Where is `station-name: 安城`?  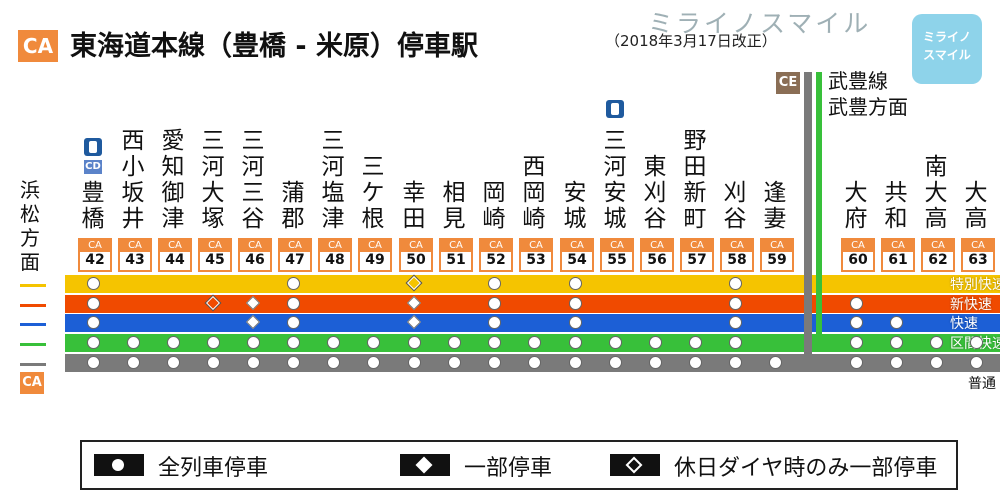
station-name: 安城 is located at coordinates (575, 206).